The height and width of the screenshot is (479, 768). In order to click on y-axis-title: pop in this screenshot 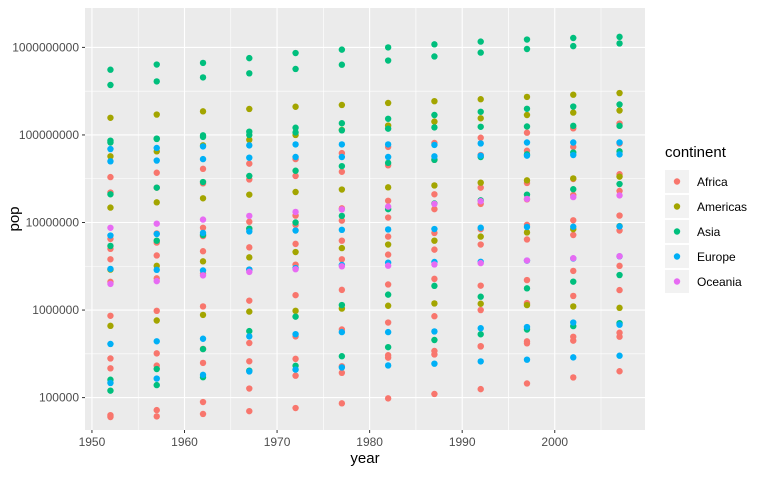, I will do `click(14, 218)`.